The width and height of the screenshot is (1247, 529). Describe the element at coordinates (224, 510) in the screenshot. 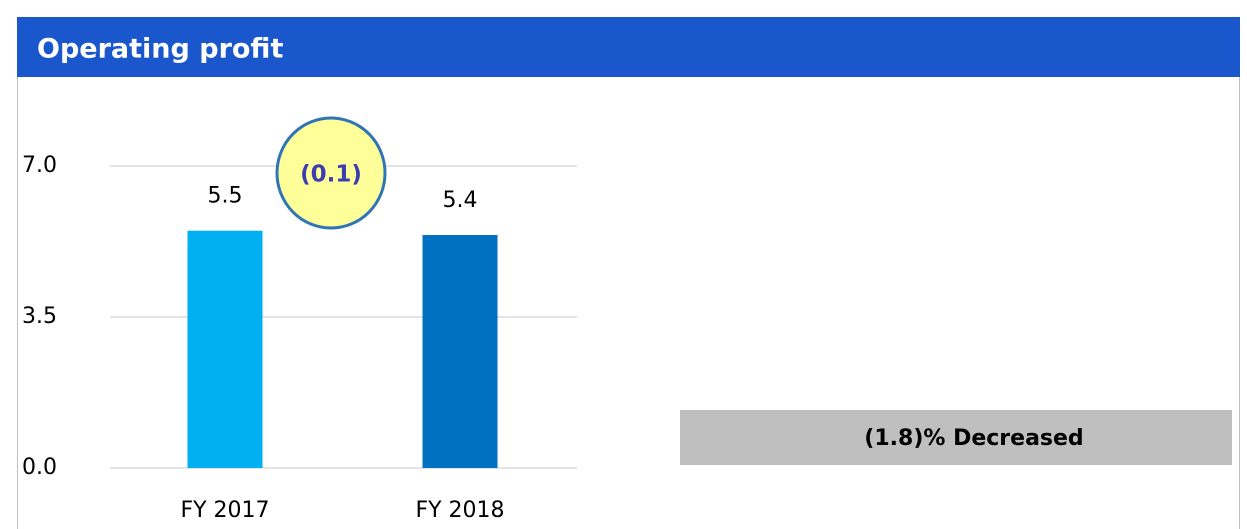

I see `x-tick-label: FY 2017` at that location.